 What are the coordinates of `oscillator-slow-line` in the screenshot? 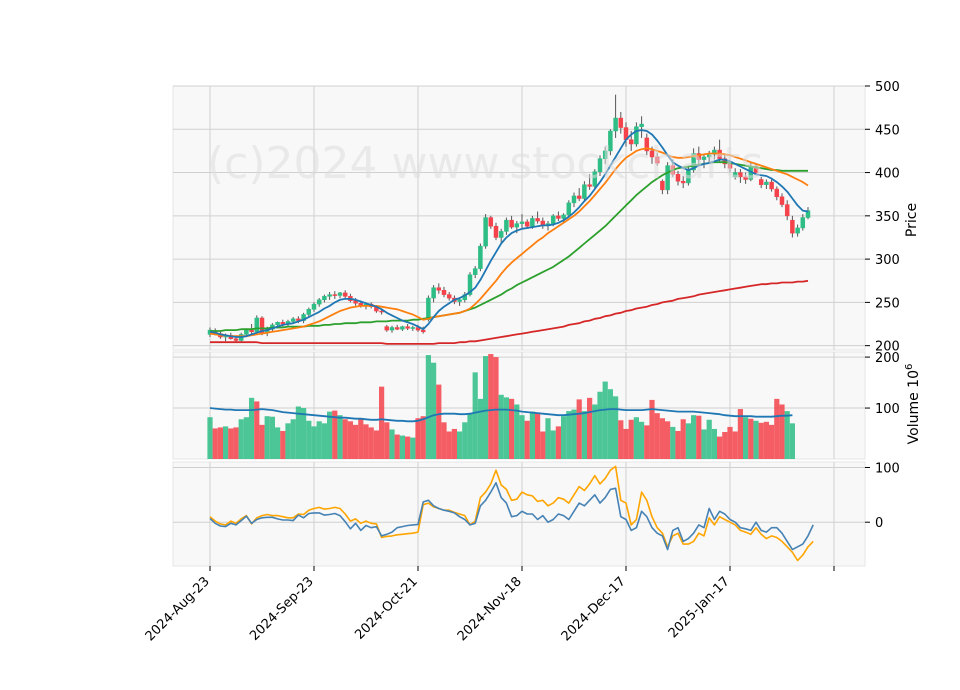 It's located at (511, 513).